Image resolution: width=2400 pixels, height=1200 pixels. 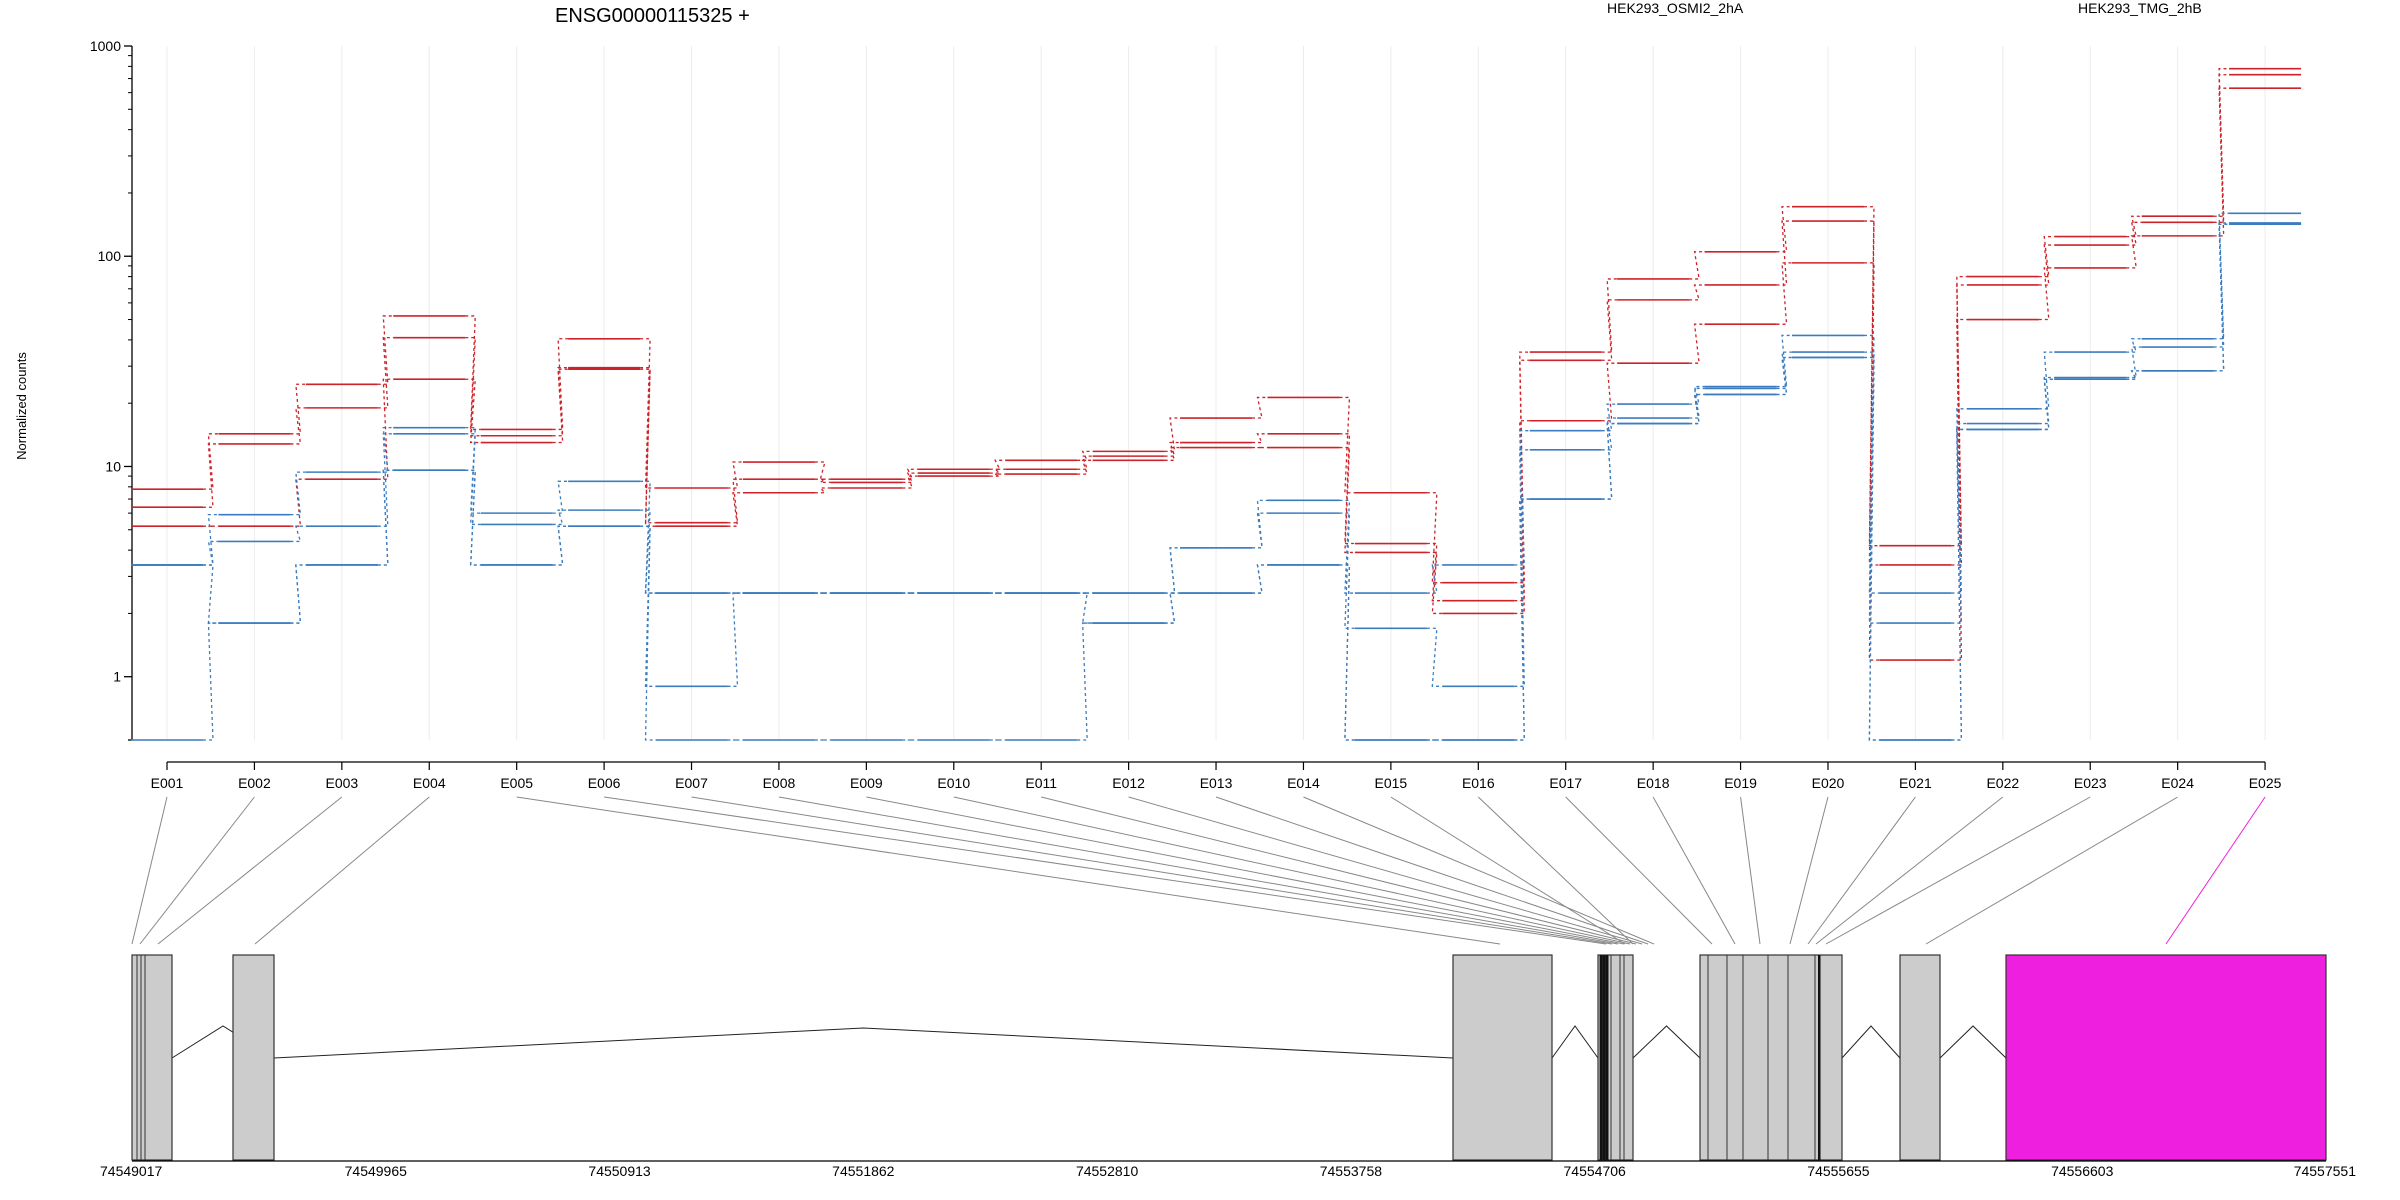 What do you see at coordinates (1838, 1171) in the screenshot?
I see `coordinate-label: 74555655` at bounding box center [1838, 1171].